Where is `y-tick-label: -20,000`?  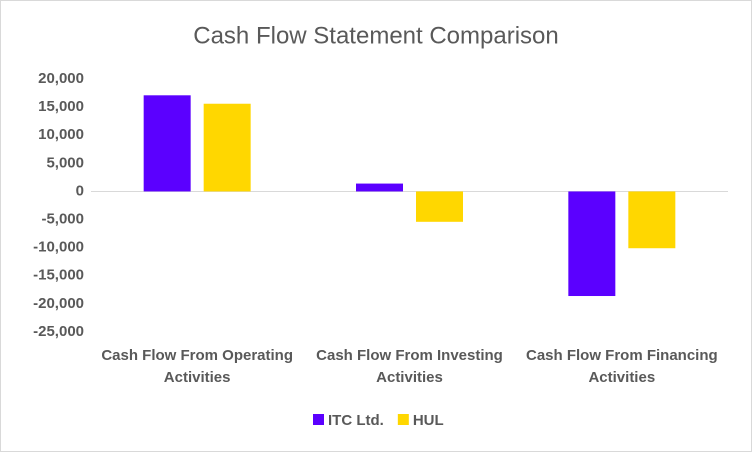
y-tick-label: -20,000 is located at coordinates (58, 303).